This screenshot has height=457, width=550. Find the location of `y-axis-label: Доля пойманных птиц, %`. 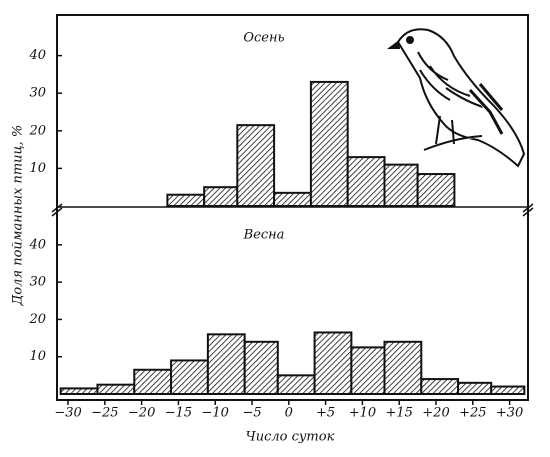

y-axis-label: Доля пойманных птиц, % is located at coordinates (18, 215).